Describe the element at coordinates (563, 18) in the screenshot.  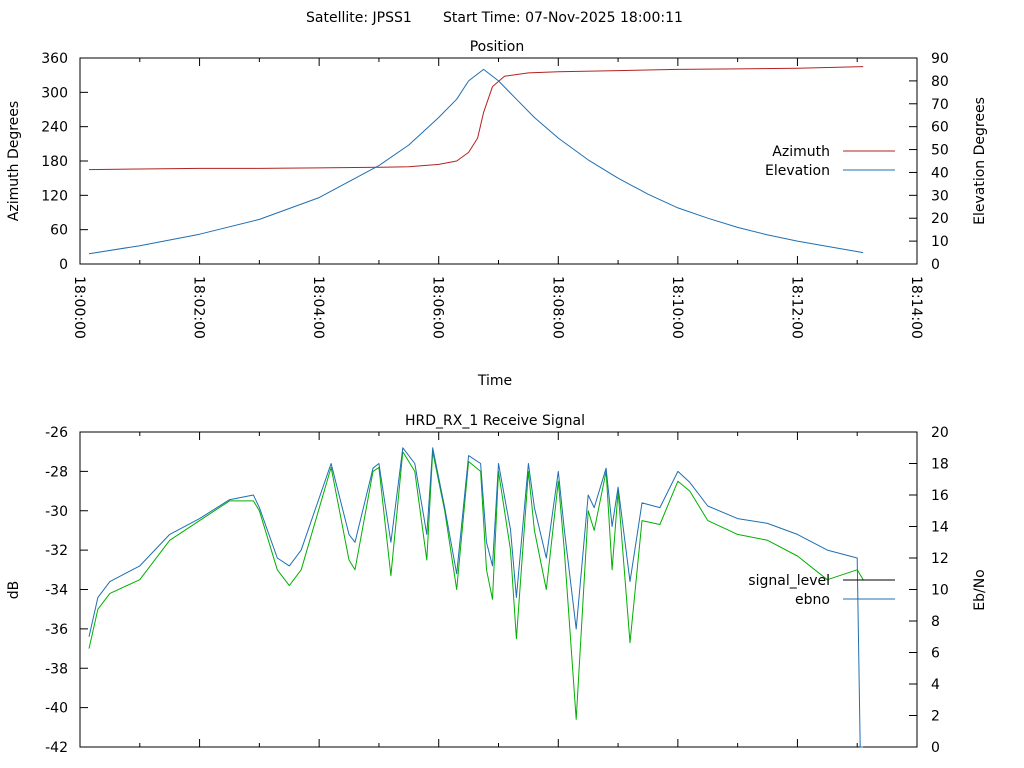
I see `start-time-label: Start Time: 07-Nov-2025 18:00:11` at that location.